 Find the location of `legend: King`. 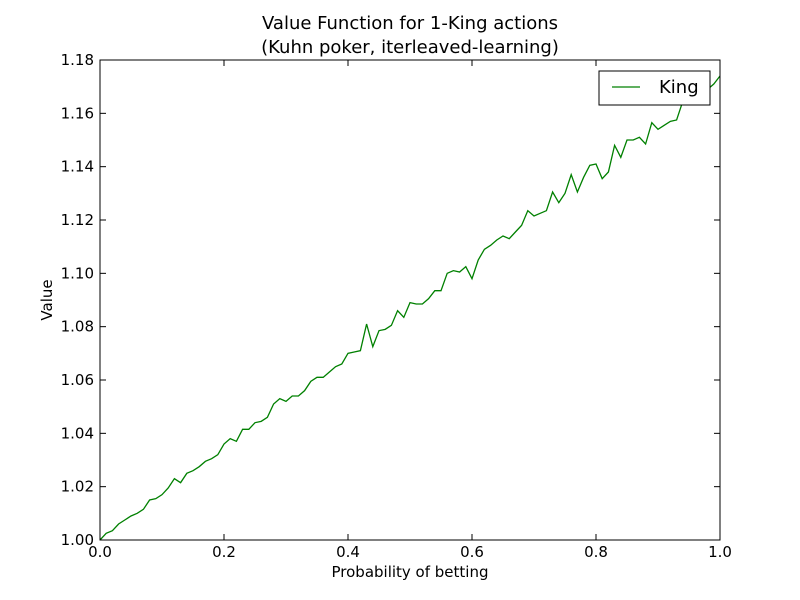

legend: King is located at coordinates (654, 88).